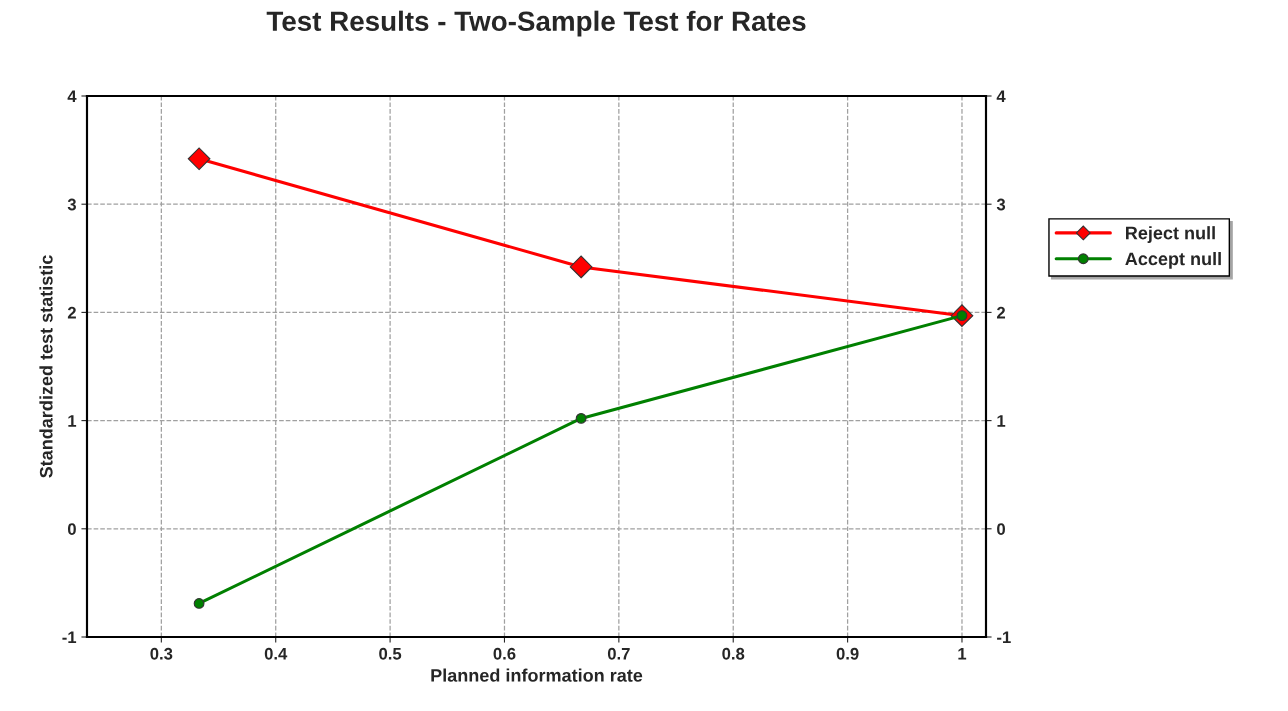 The width and height of the screenshot is (1288, 711). I want to click on x-tick-label: 0.6, so click(504, 653).